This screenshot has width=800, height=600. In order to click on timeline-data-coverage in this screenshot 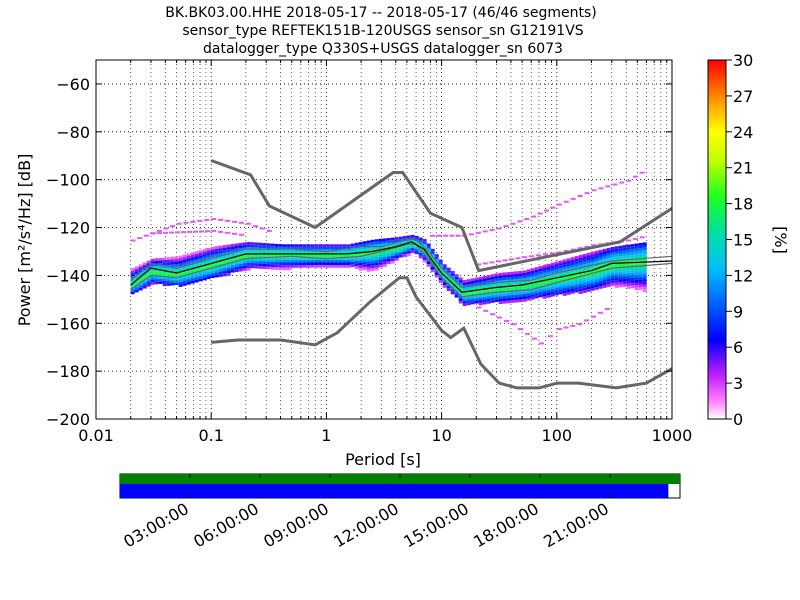, I will do `click(400, 479)`.